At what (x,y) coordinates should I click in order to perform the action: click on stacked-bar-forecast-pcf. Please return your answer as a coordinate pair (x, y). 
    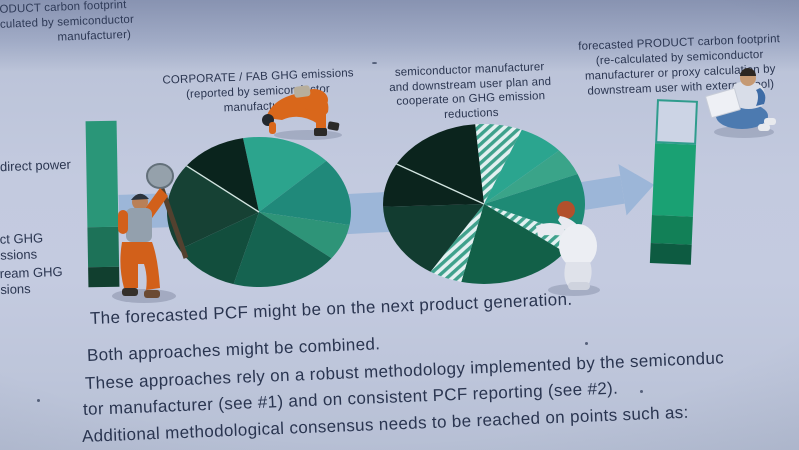
    Looking at the image, I should click on (673, 182).